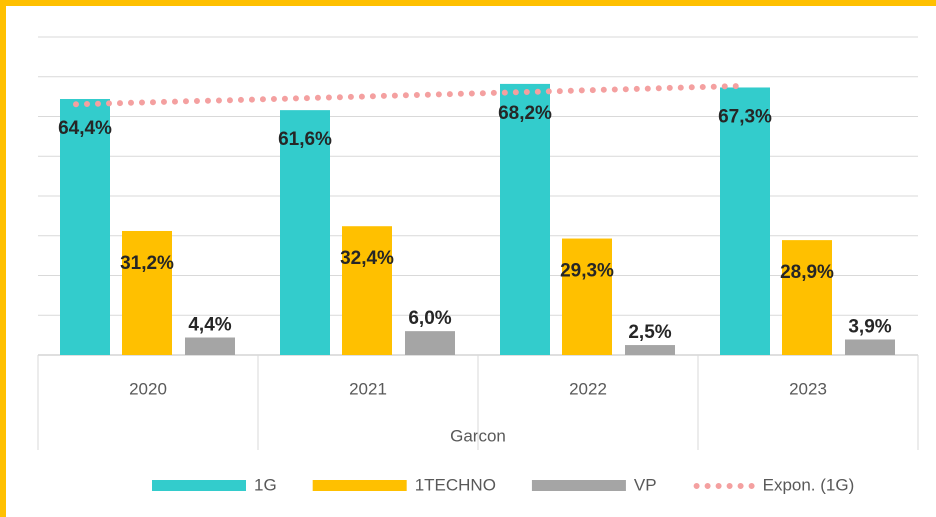  What do you see at coordinates (745, 116) in the screenshot?
I see `data-label: 67,3%` at bounding box center [745, 116].